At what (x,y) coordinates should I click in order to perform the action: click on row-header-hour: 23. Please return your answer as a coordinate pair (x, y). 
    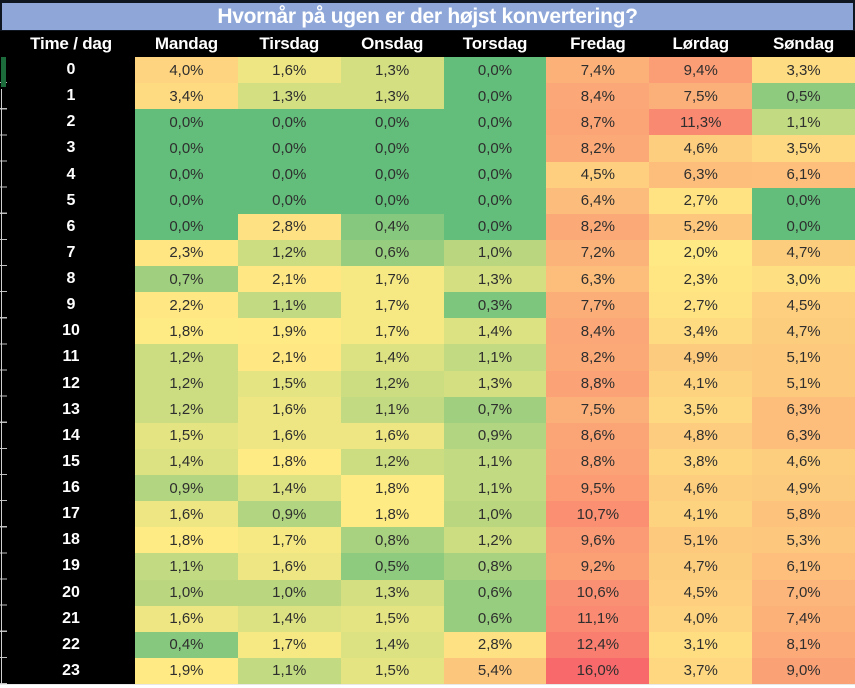
    Looking at the image, I should click on (71, 670).